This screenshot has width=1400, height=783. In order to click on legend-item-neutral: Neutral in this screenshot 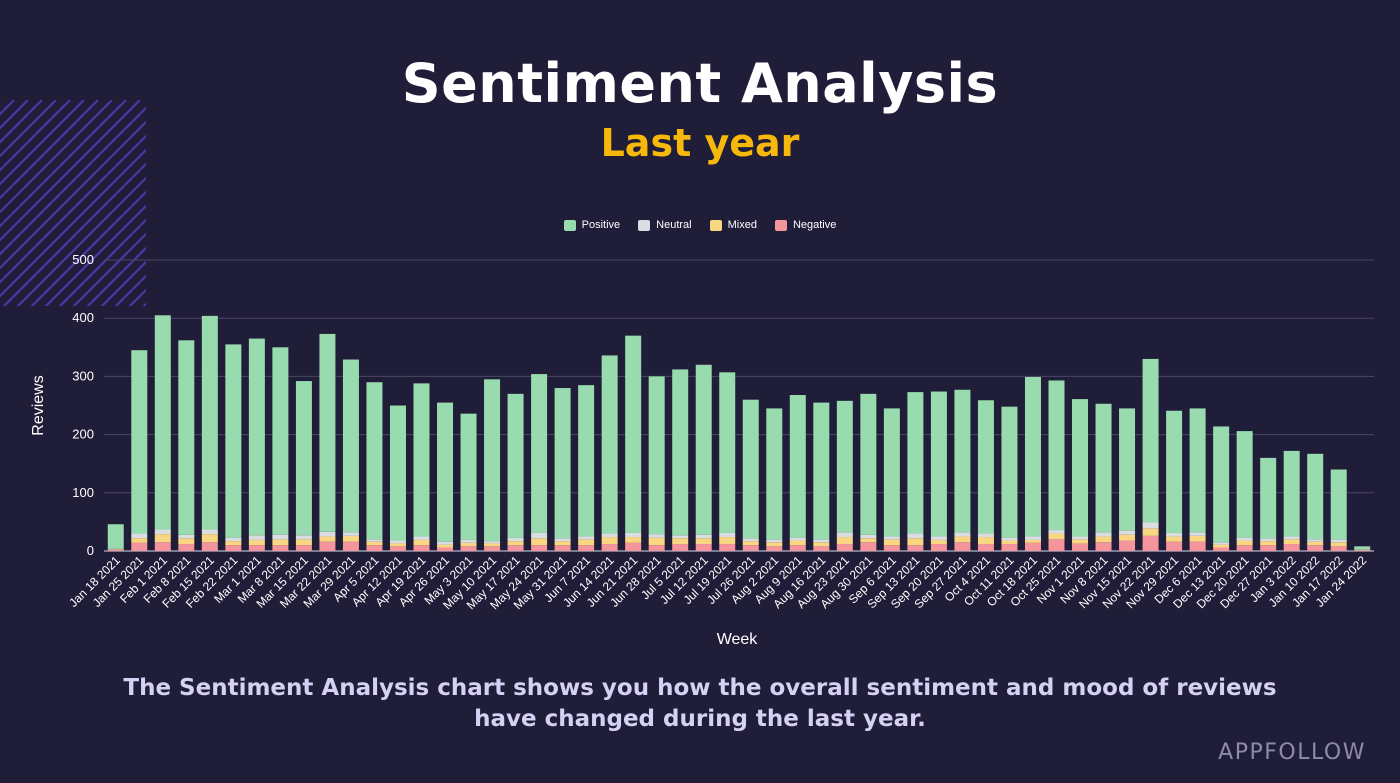, I will do `click(665, 225)`.